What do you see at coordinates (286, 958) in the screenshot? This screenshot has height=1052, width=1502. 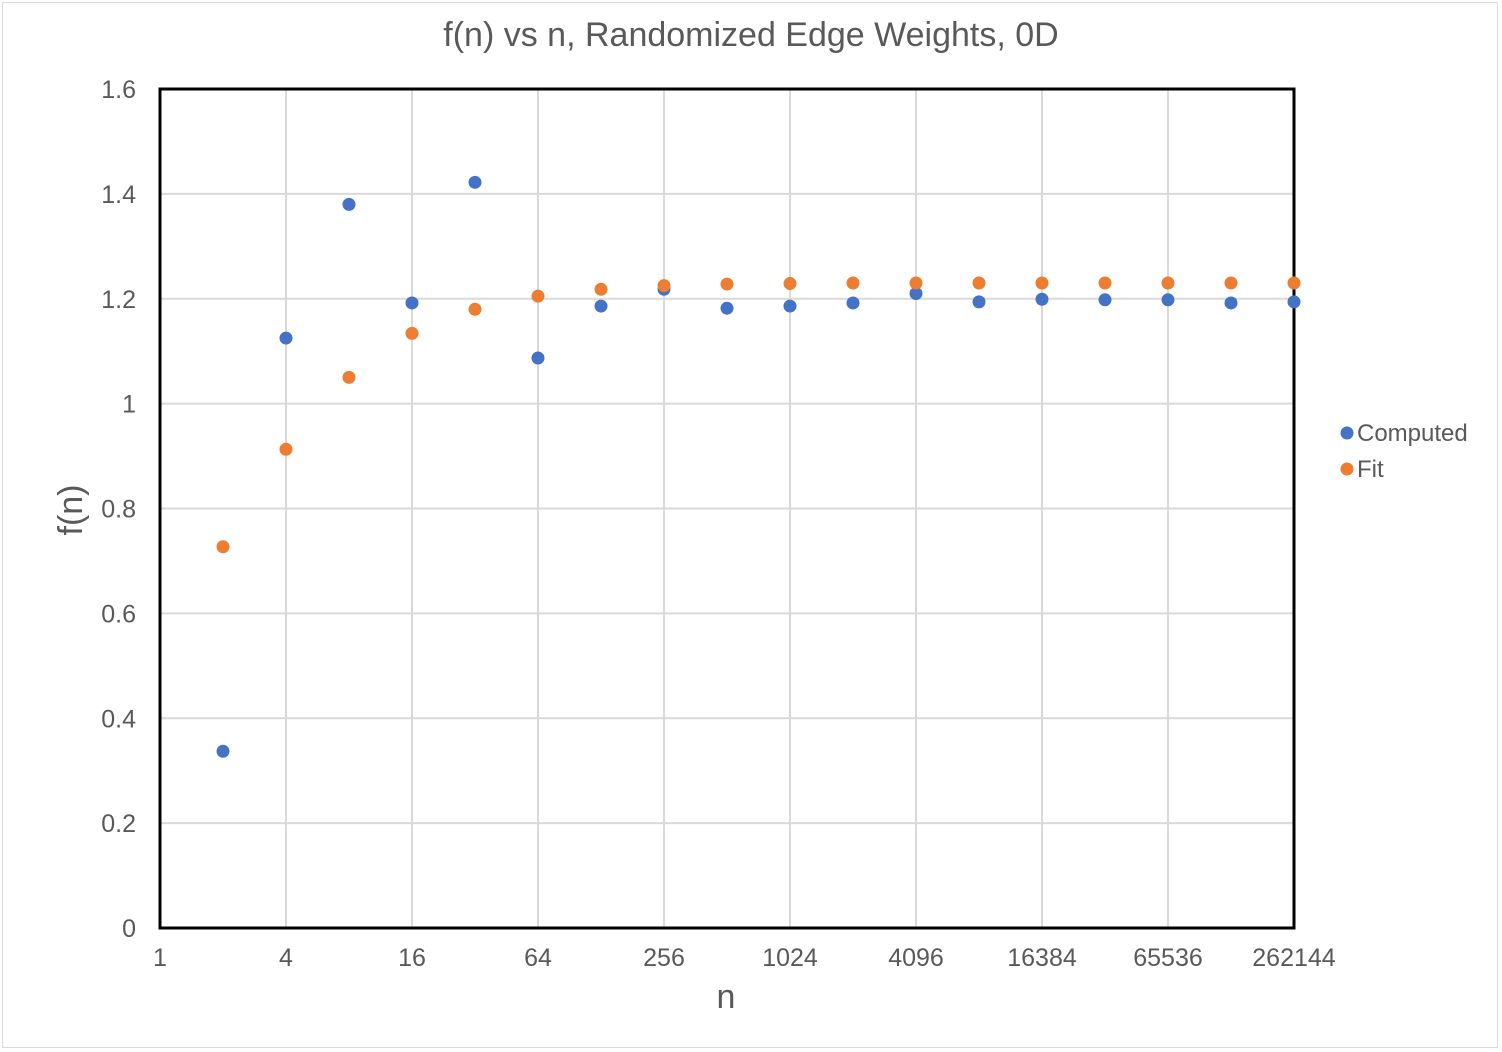 I see `x-tick-label: 4` at bounding box center [286, 958].